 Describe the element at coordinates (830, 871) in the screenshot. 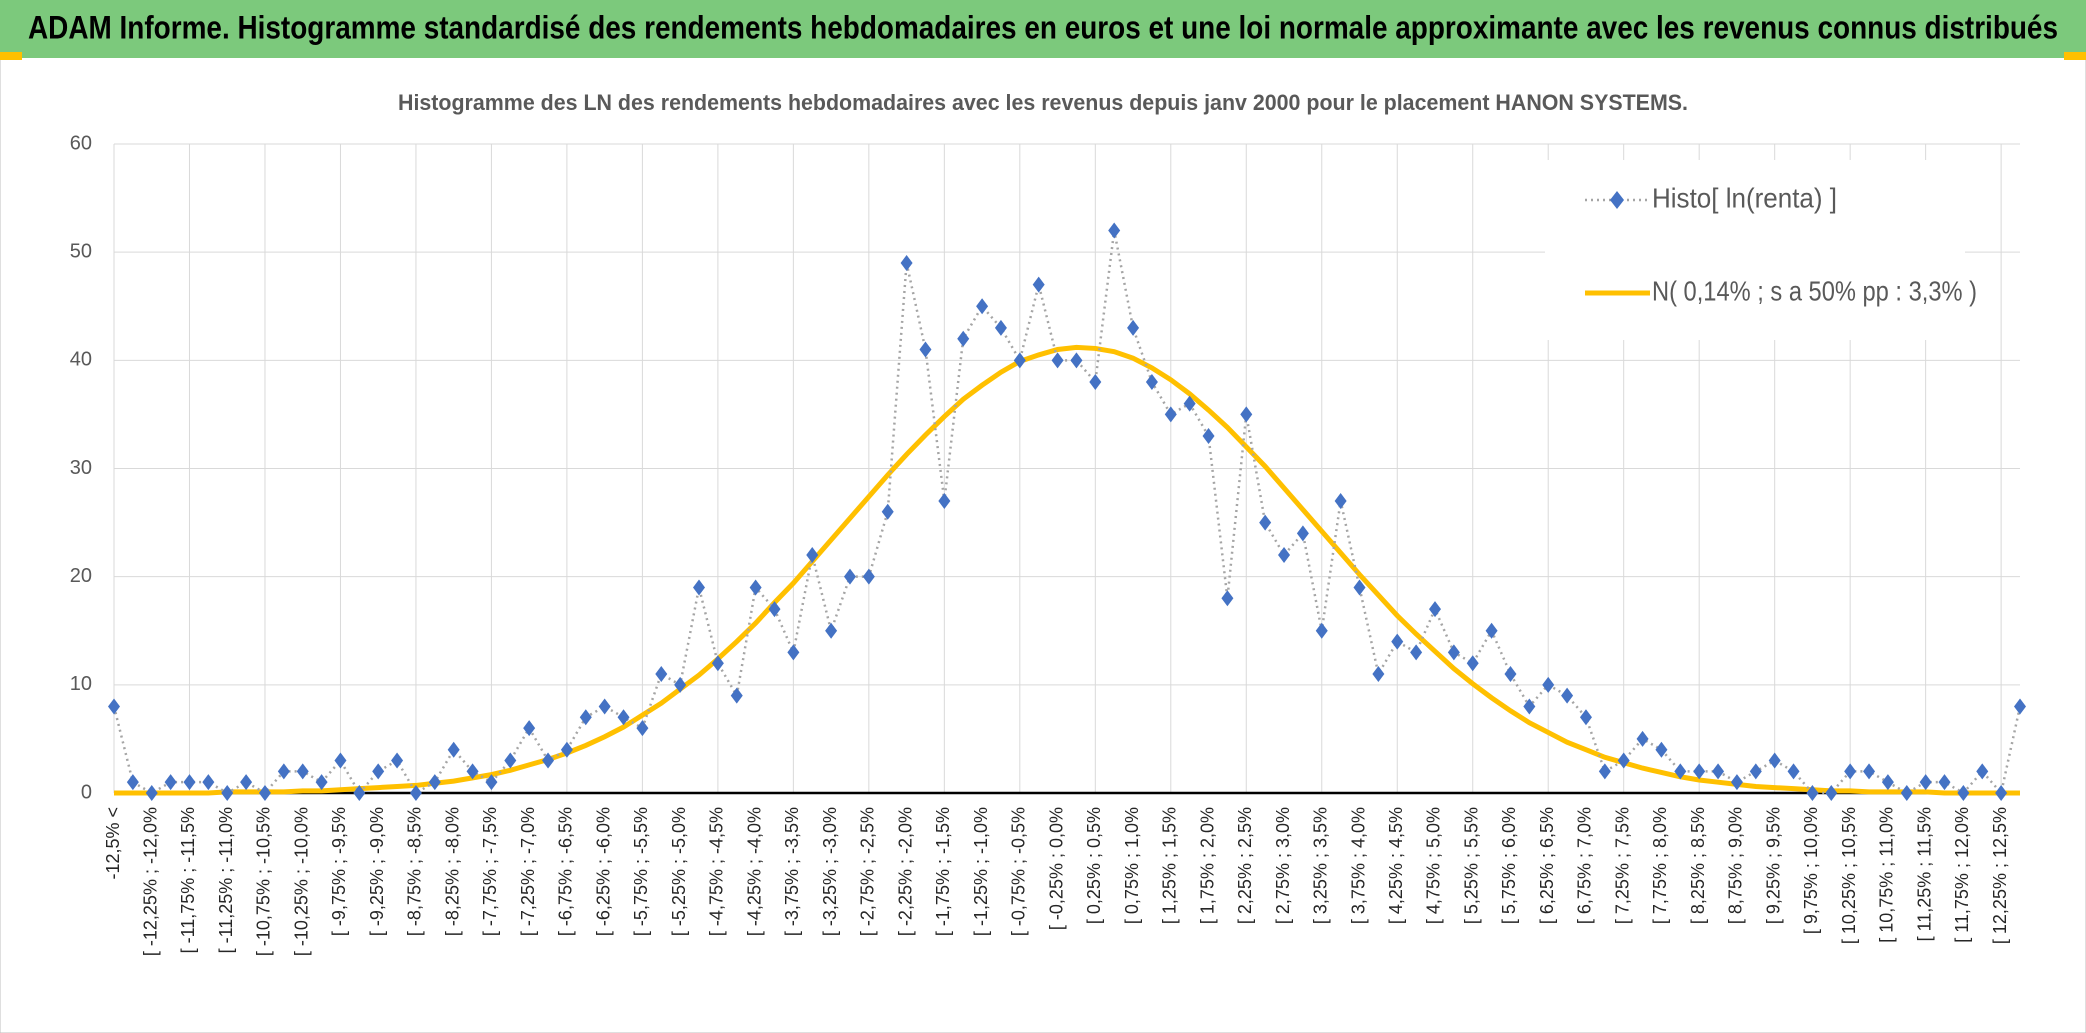

I see `x-tick-label: [ -3,25% ; -3,0%` at that location.